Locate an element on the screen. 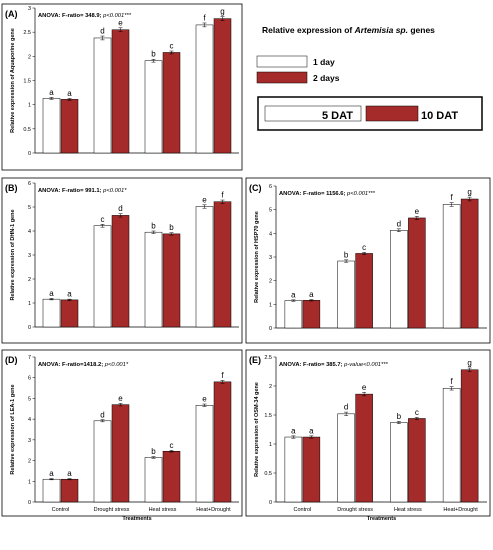 The image size is (493, 550). legend-label-2days: 2 days is located at coordinates (326, 78).